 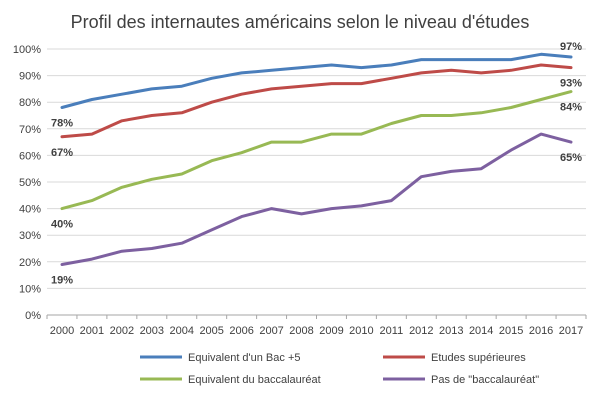 I want to click on x-tick-label: 2015, so click(x=511, y=331).